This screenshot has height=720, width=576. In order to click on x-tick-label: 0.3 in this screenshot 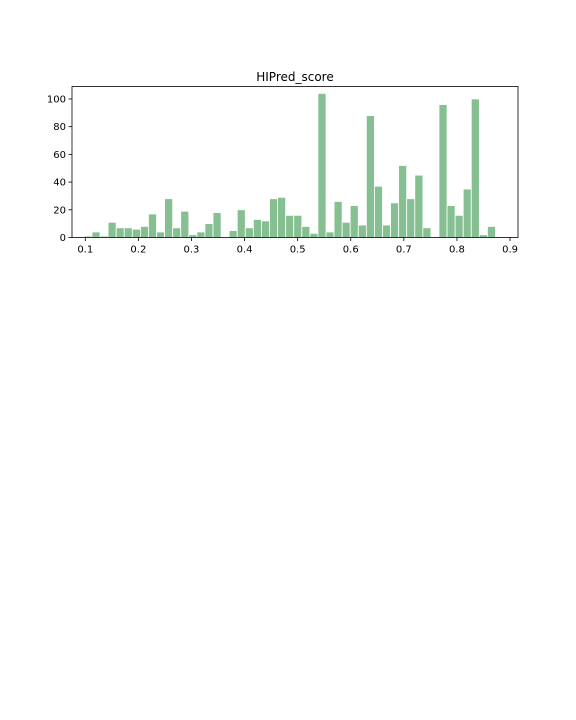, I will do `click(192, 250)`.